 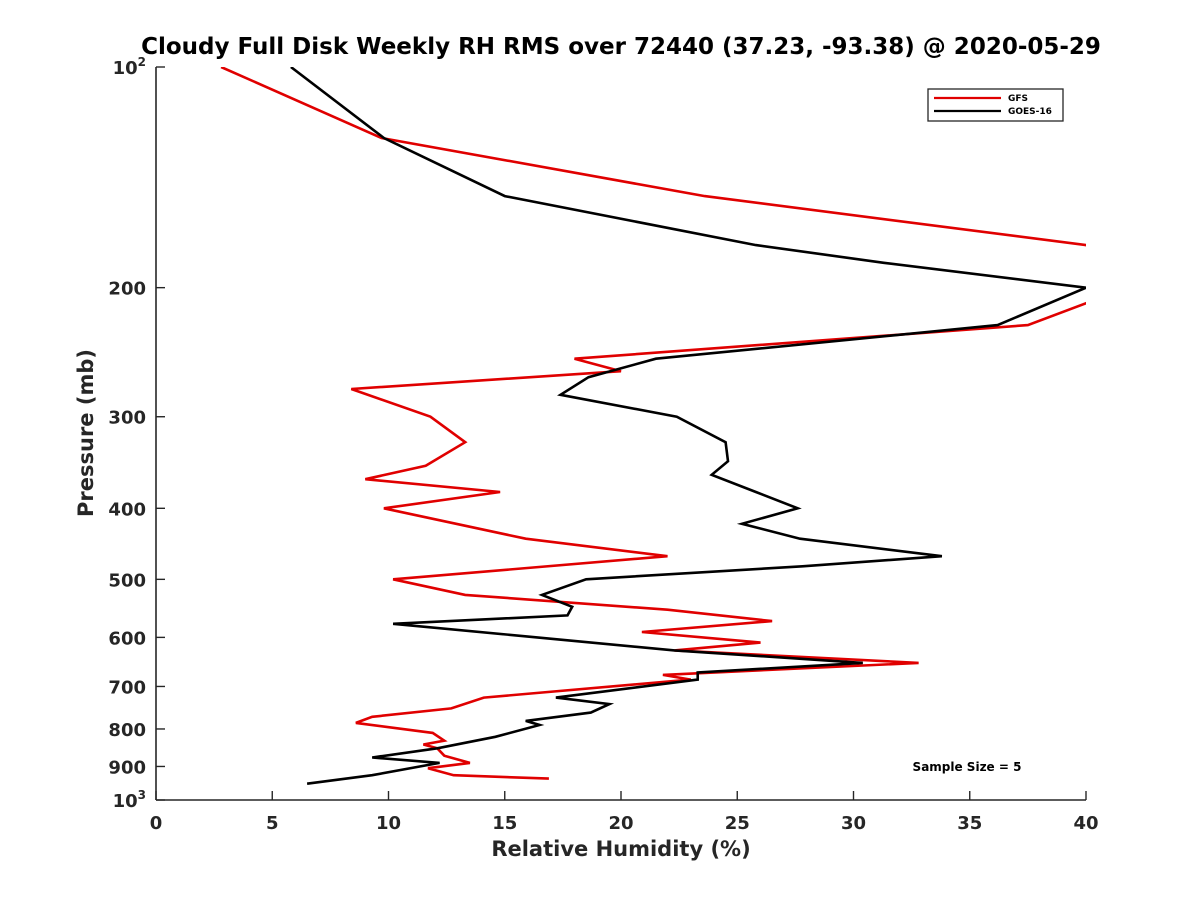 What do you see at coordinates (1018, 99) in the screenshot?
I see `legend-label-gfs: GFS` at bounding box center [1018, 99].